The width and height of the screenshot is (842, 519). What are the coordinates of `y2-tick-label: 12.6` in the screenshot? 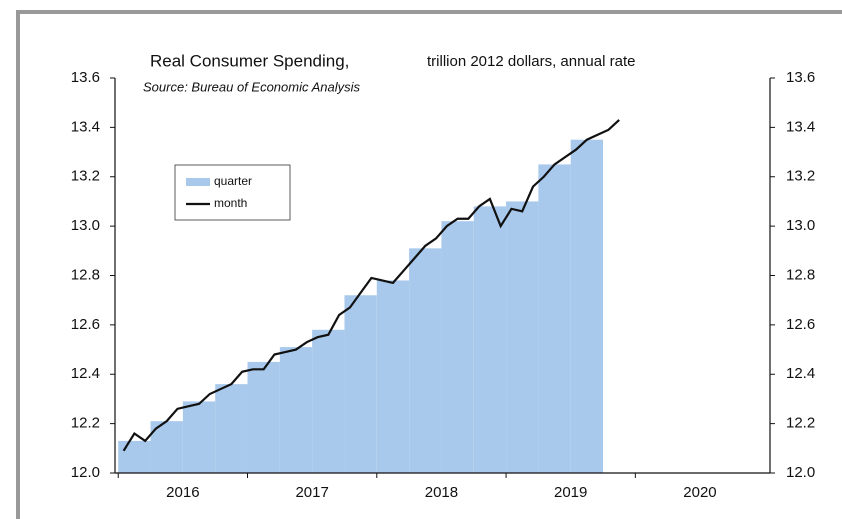 It's located at (800, 324).